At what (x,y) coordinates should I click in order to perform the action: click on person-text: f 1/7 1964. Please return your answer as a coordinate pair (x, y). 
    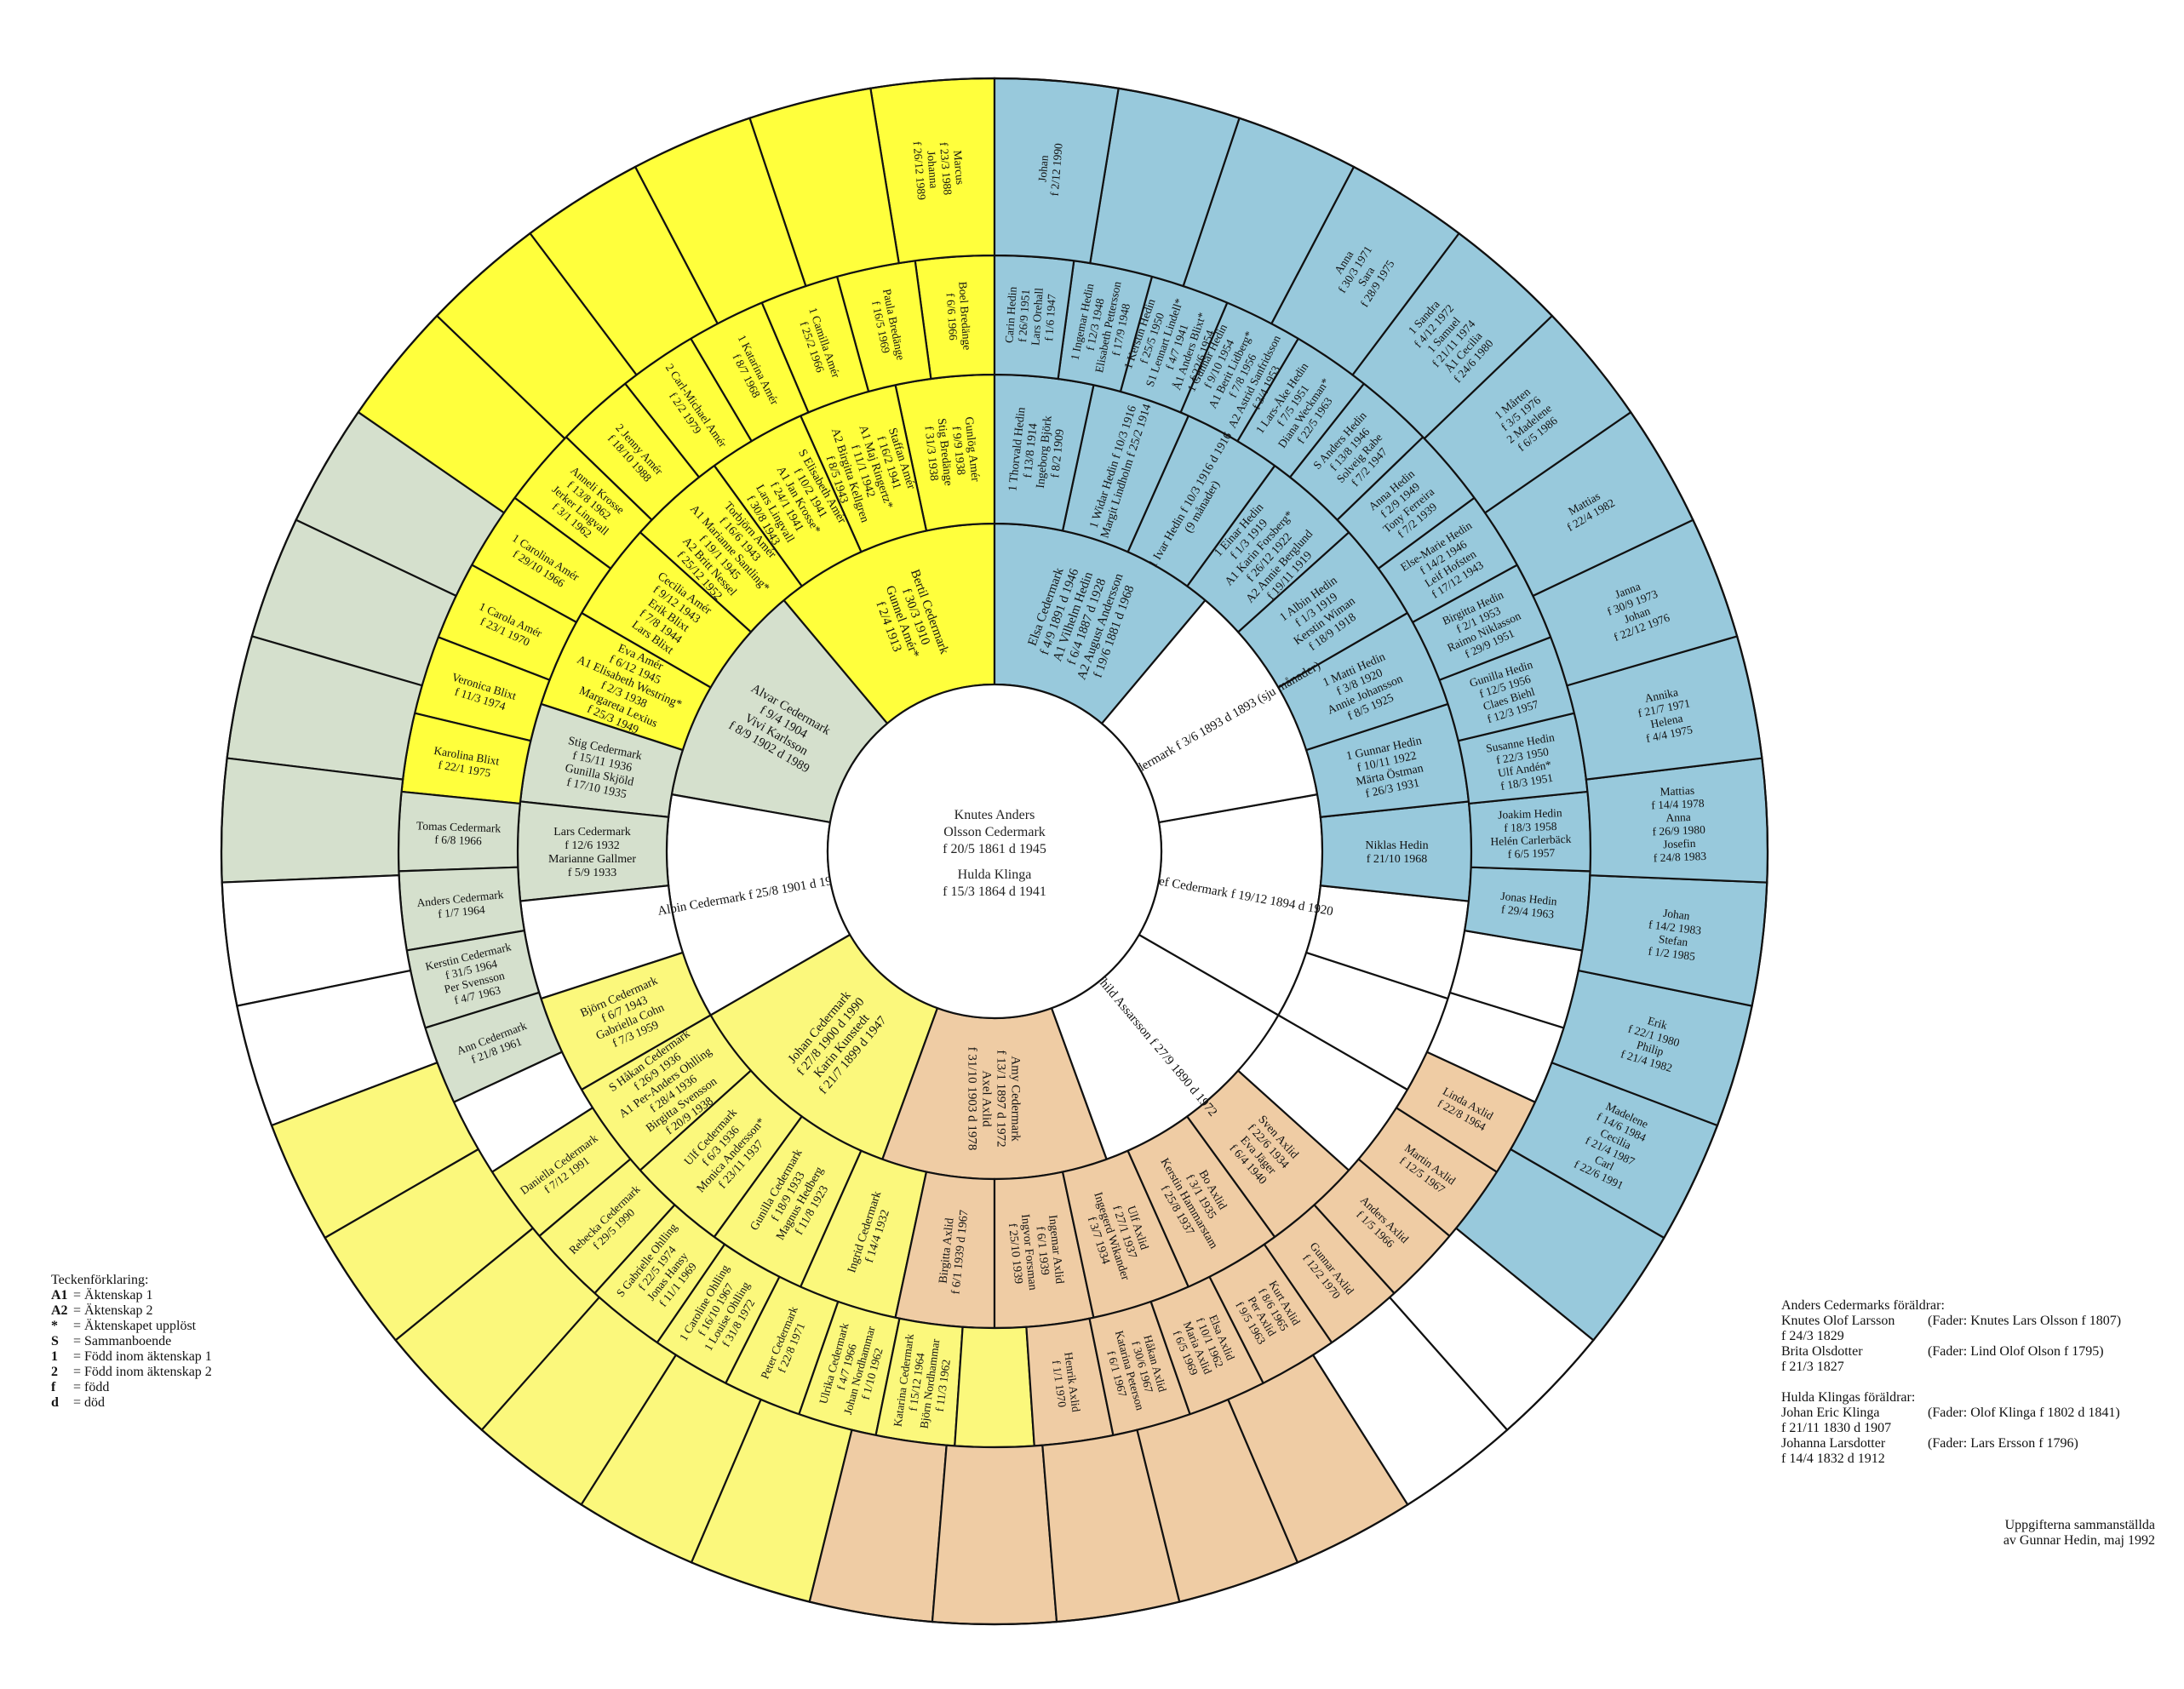
    Looking at the image, I should click on (462, 912).